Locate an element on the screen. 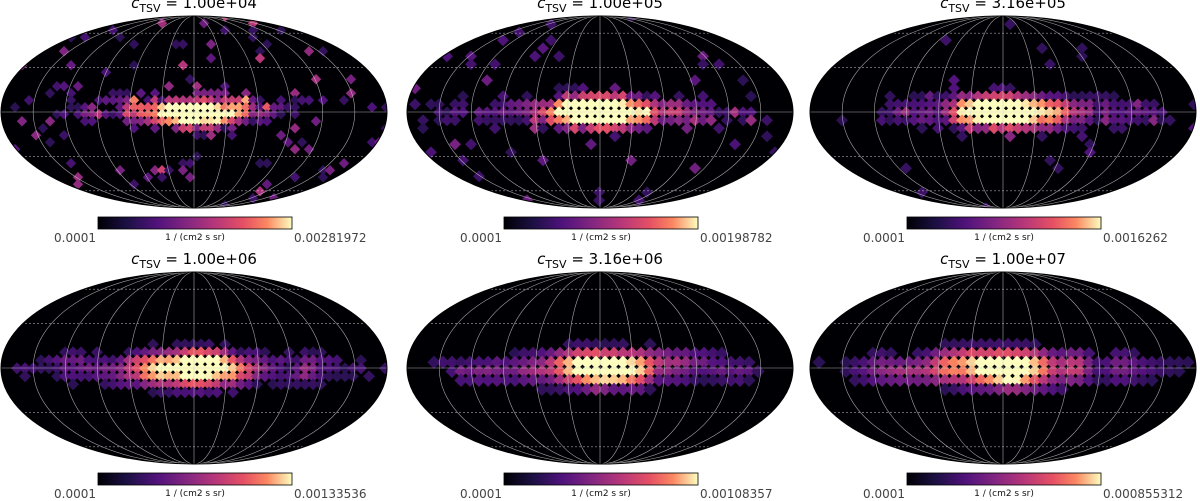 Image resolution: width=1200 pixels, height=501 pixels. panel-title: cTSV = 3.16e+05 is located at coordinates (1003, 7).